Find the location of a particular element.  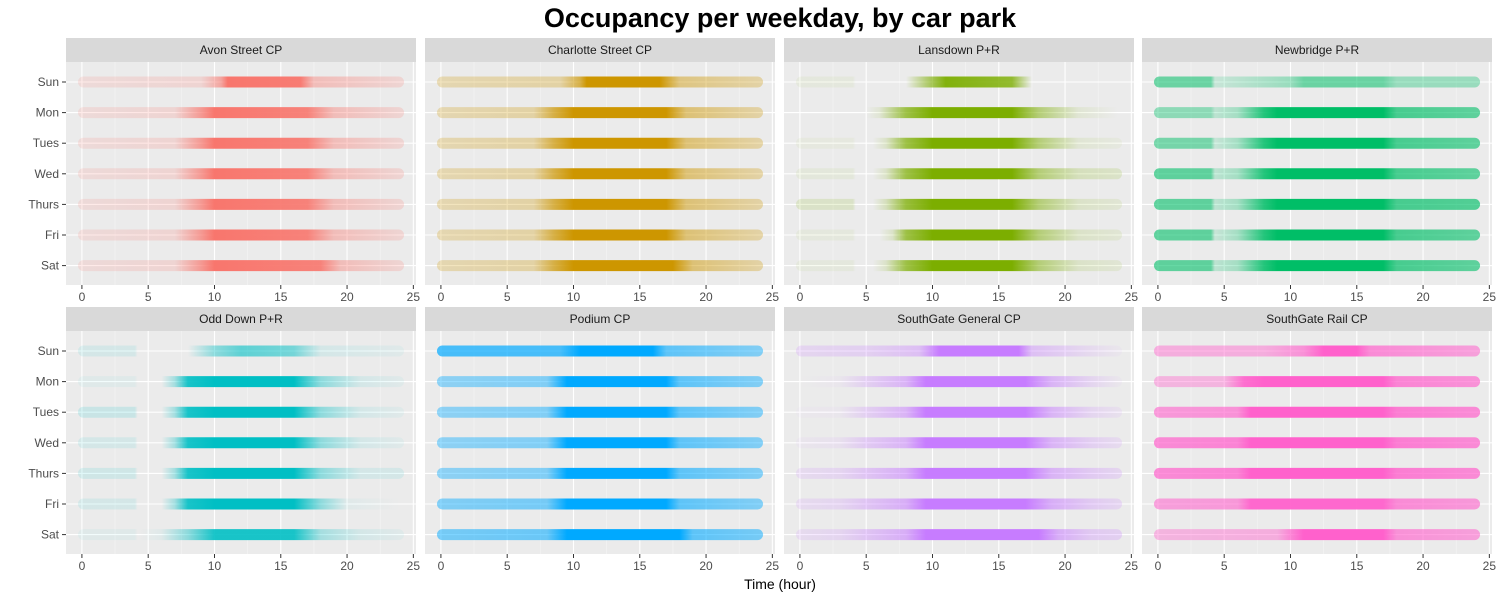

facet-panel: Lansdown P+R 0 5 10 15 20 25 is located at coordinates (961, 171).